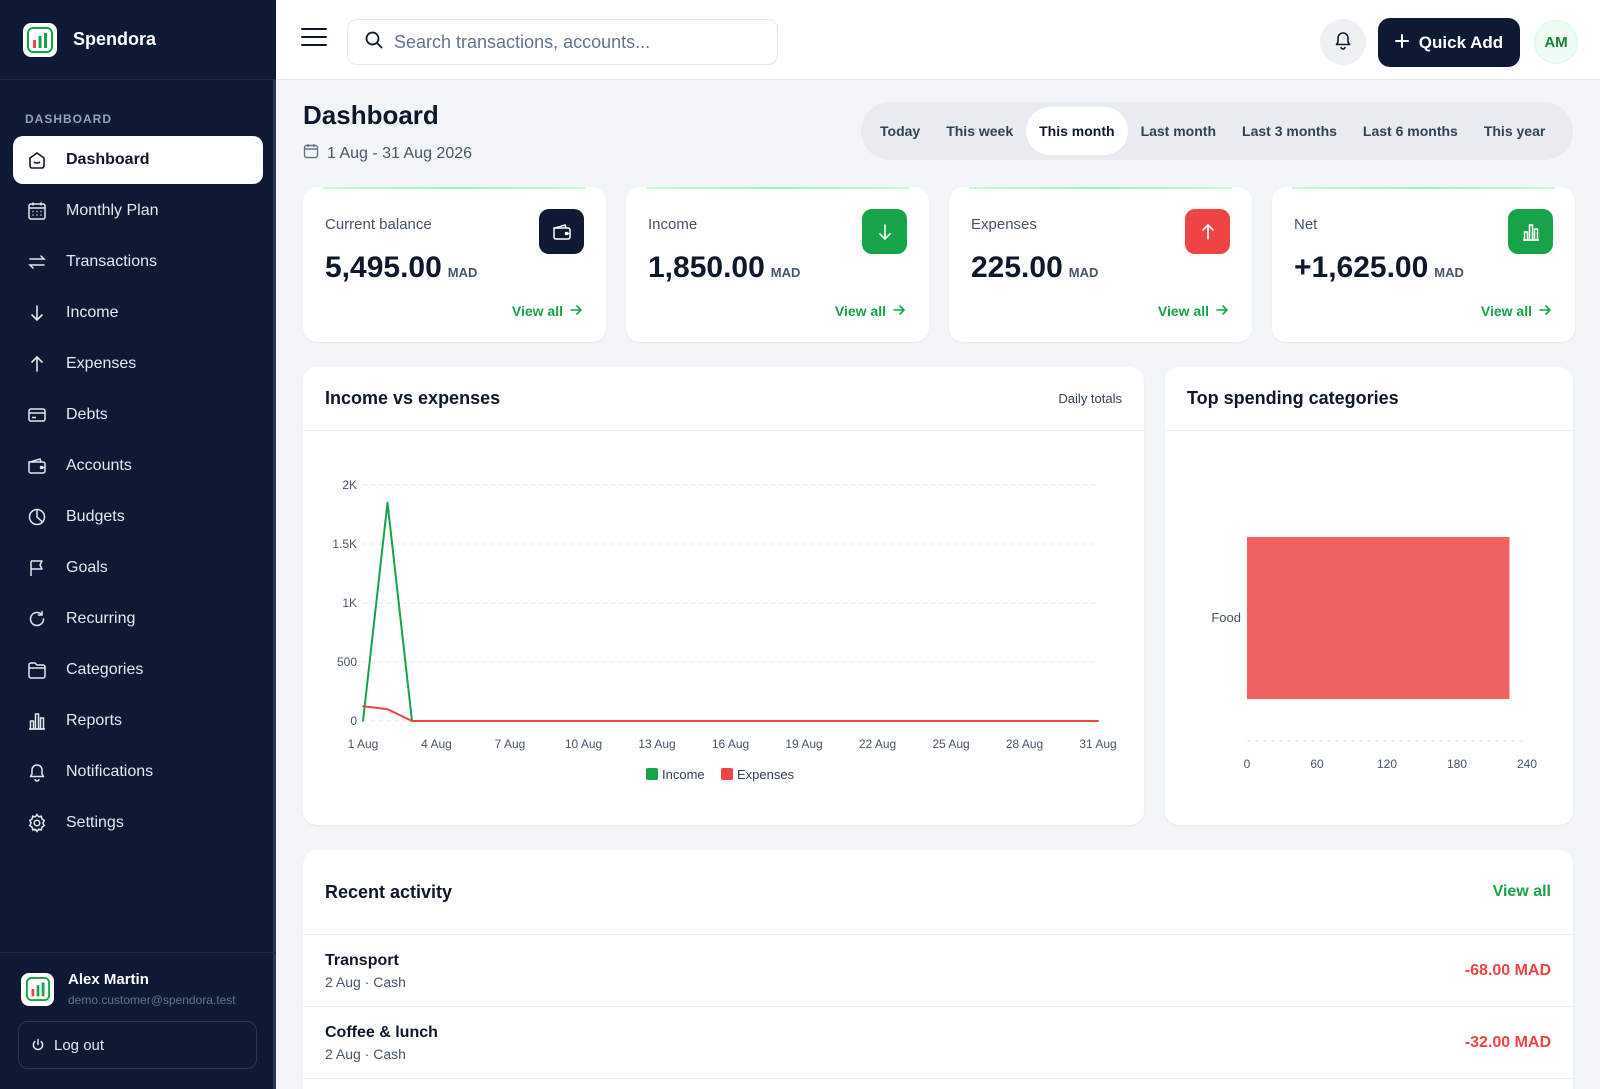  Describe the element at coordinates (347, 662) in the screenshot. I see `y-tick-label: 500` at that location.